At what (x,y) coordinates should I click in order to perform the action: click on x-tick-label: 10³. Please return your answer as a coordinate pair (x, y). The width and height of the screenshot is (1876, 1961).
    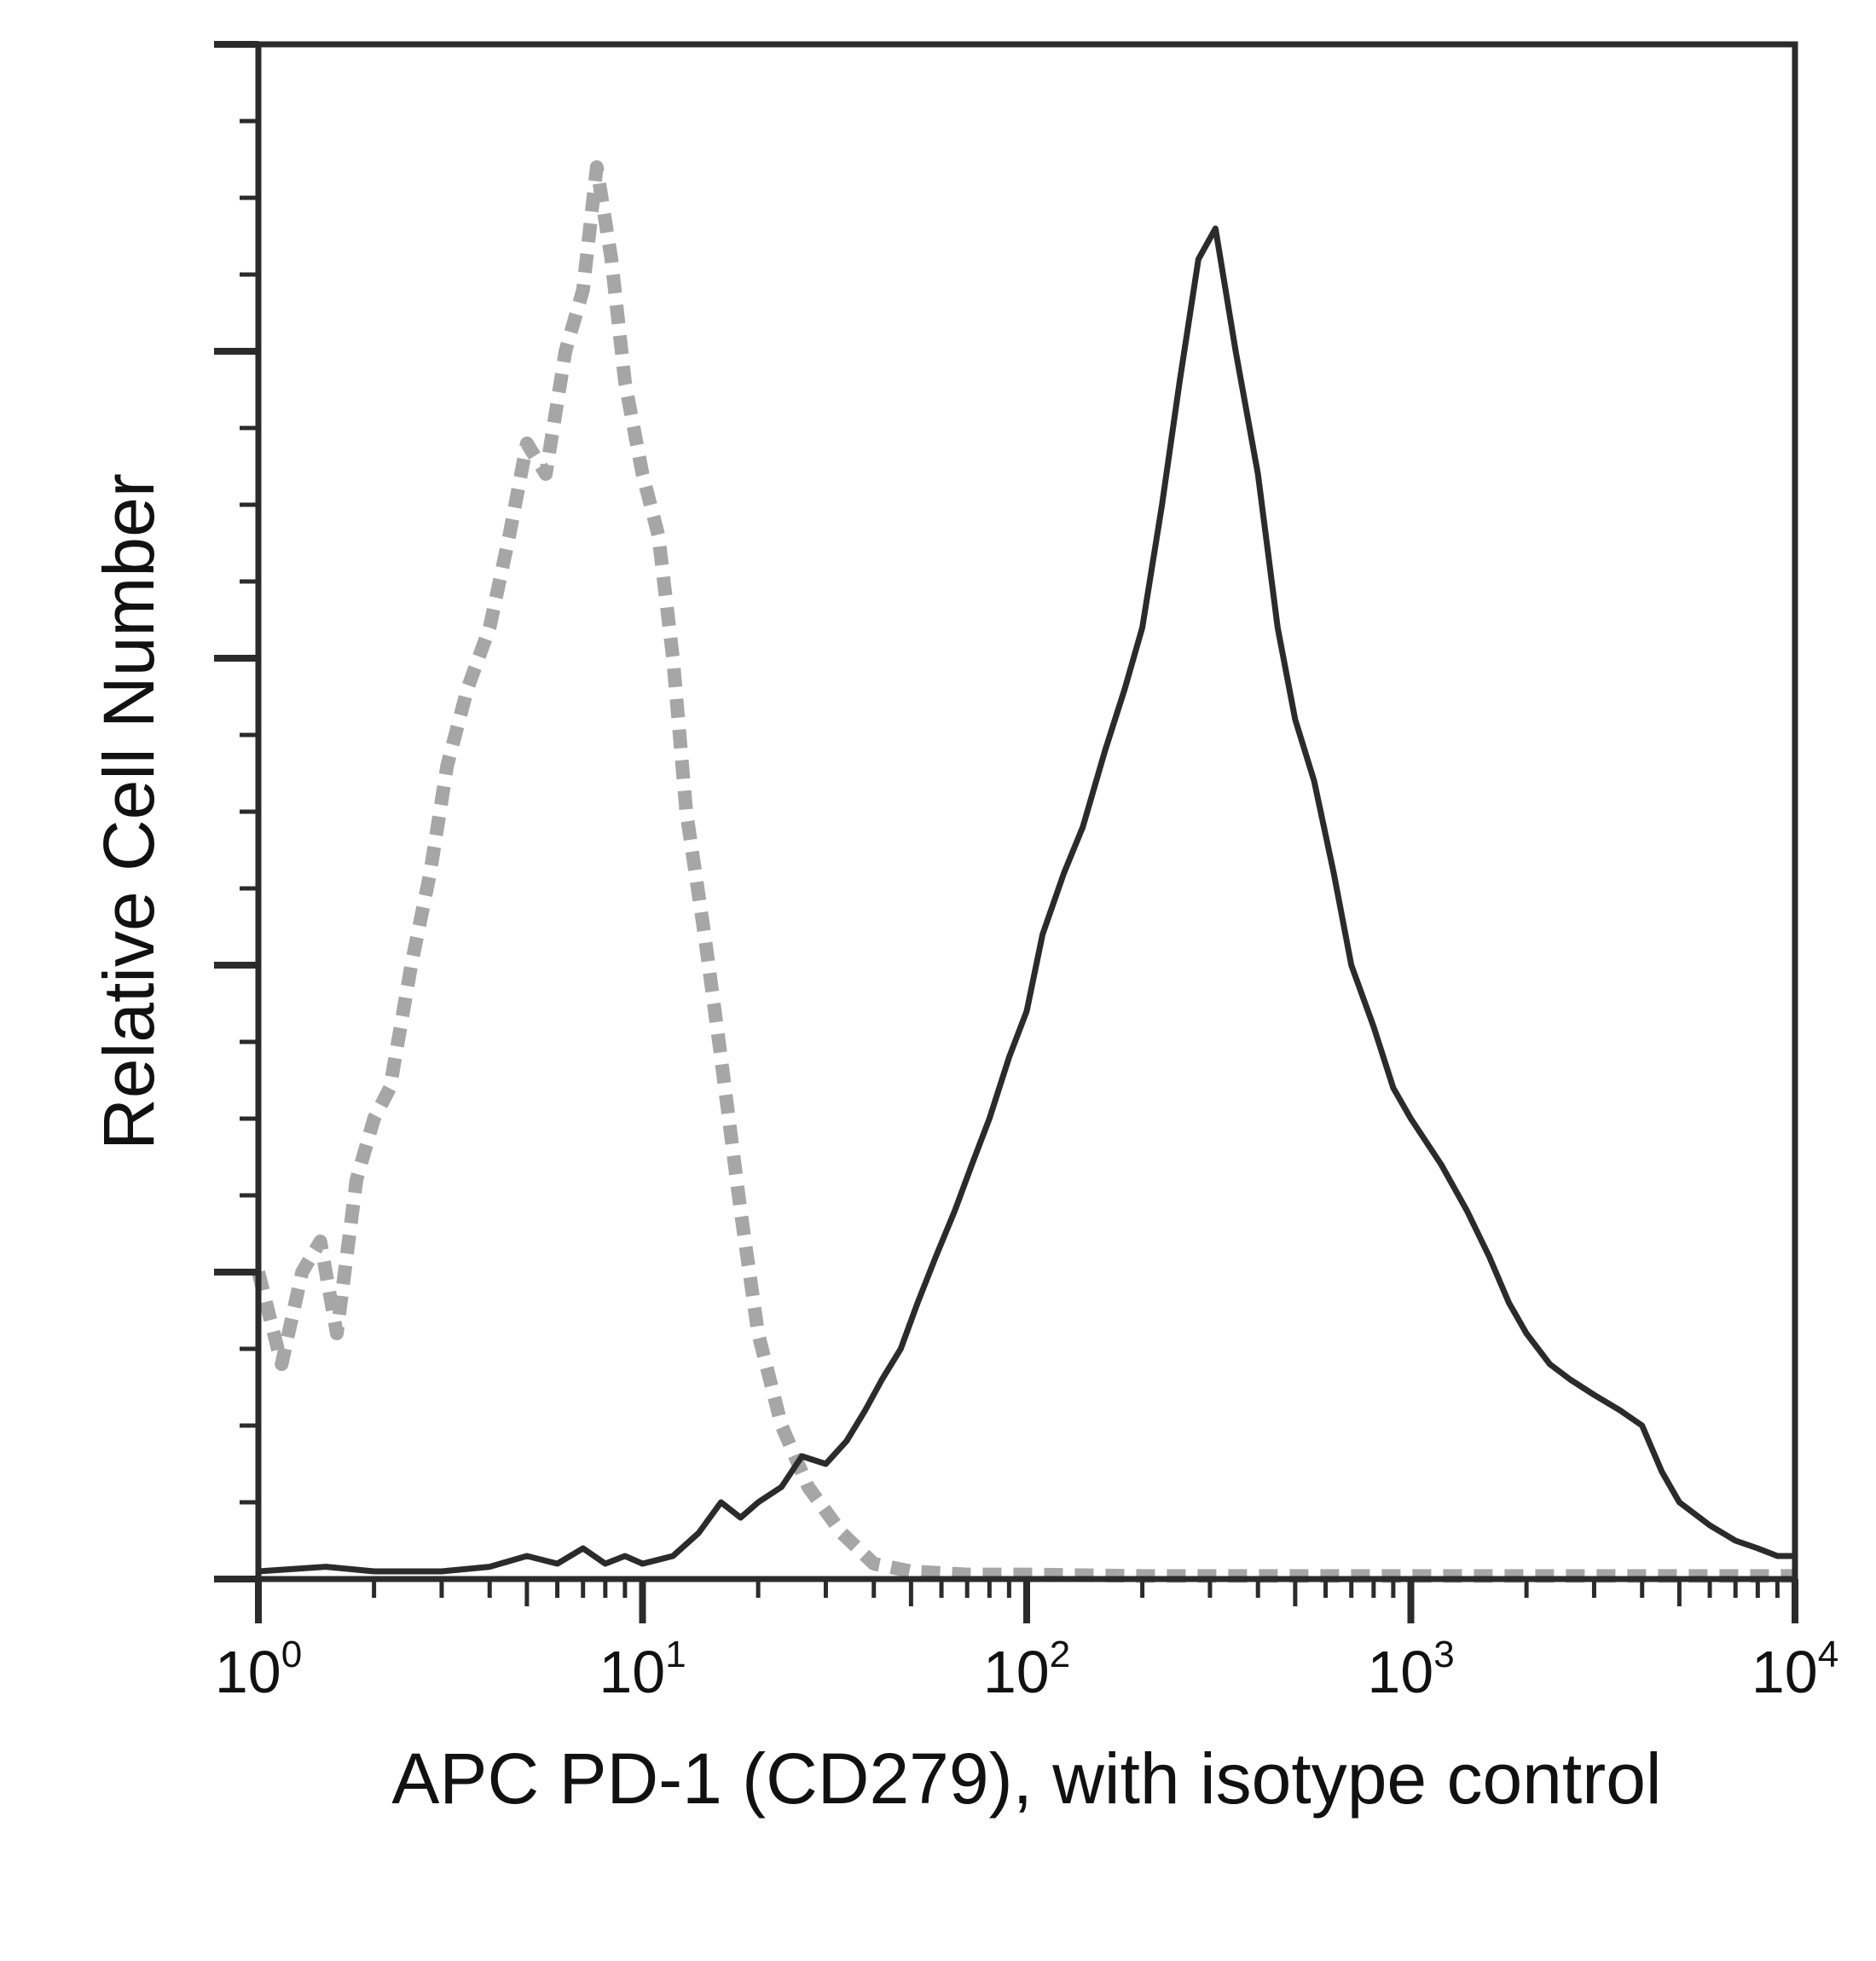
    Looking at the image, I should click on (1411, 1669).